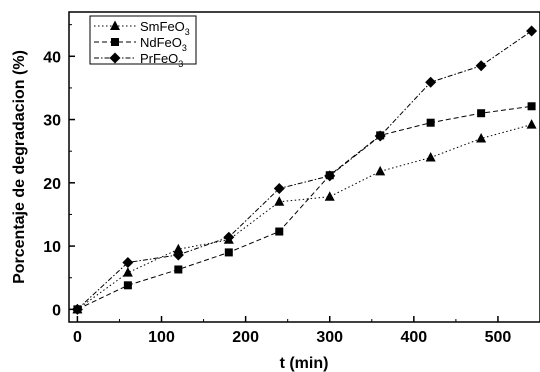 The width and height of the screenshot is (540, 372). What do you see at coordinates (413, 337) in the screenshot?
I see `x-tick-label: 400` at bounding box center [413, 337].